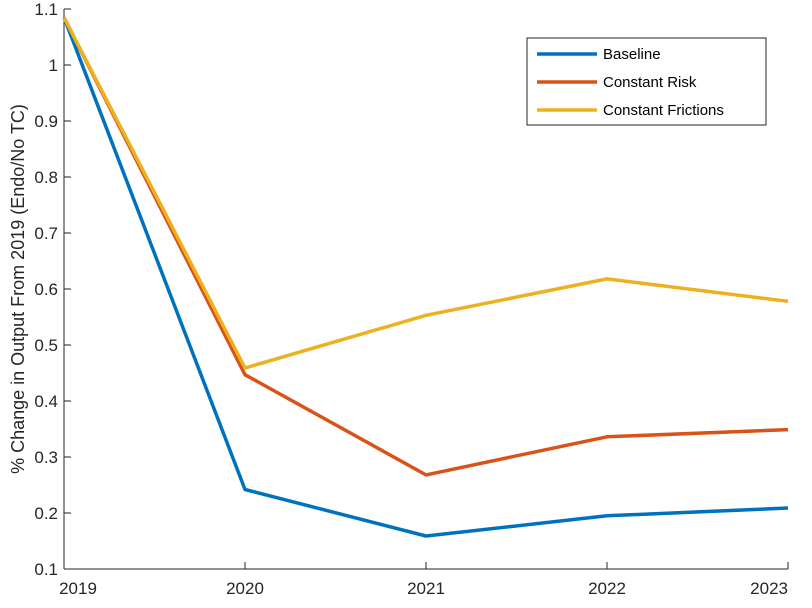 The width and height of the screenshot is (812, 608). Describe the element at coordinates (46, 401) in the screenshot. I see `y-tick-label: 0.4` at that location.